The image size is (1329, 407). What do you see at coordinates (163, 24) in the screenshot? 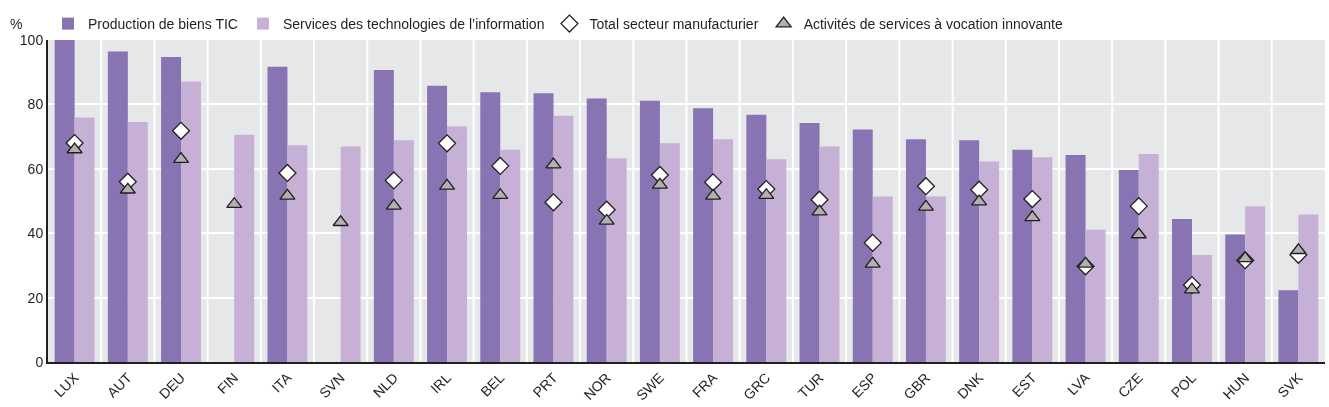
I see `legend-label: Production de biens TIC` at bounding box center [163, 24].